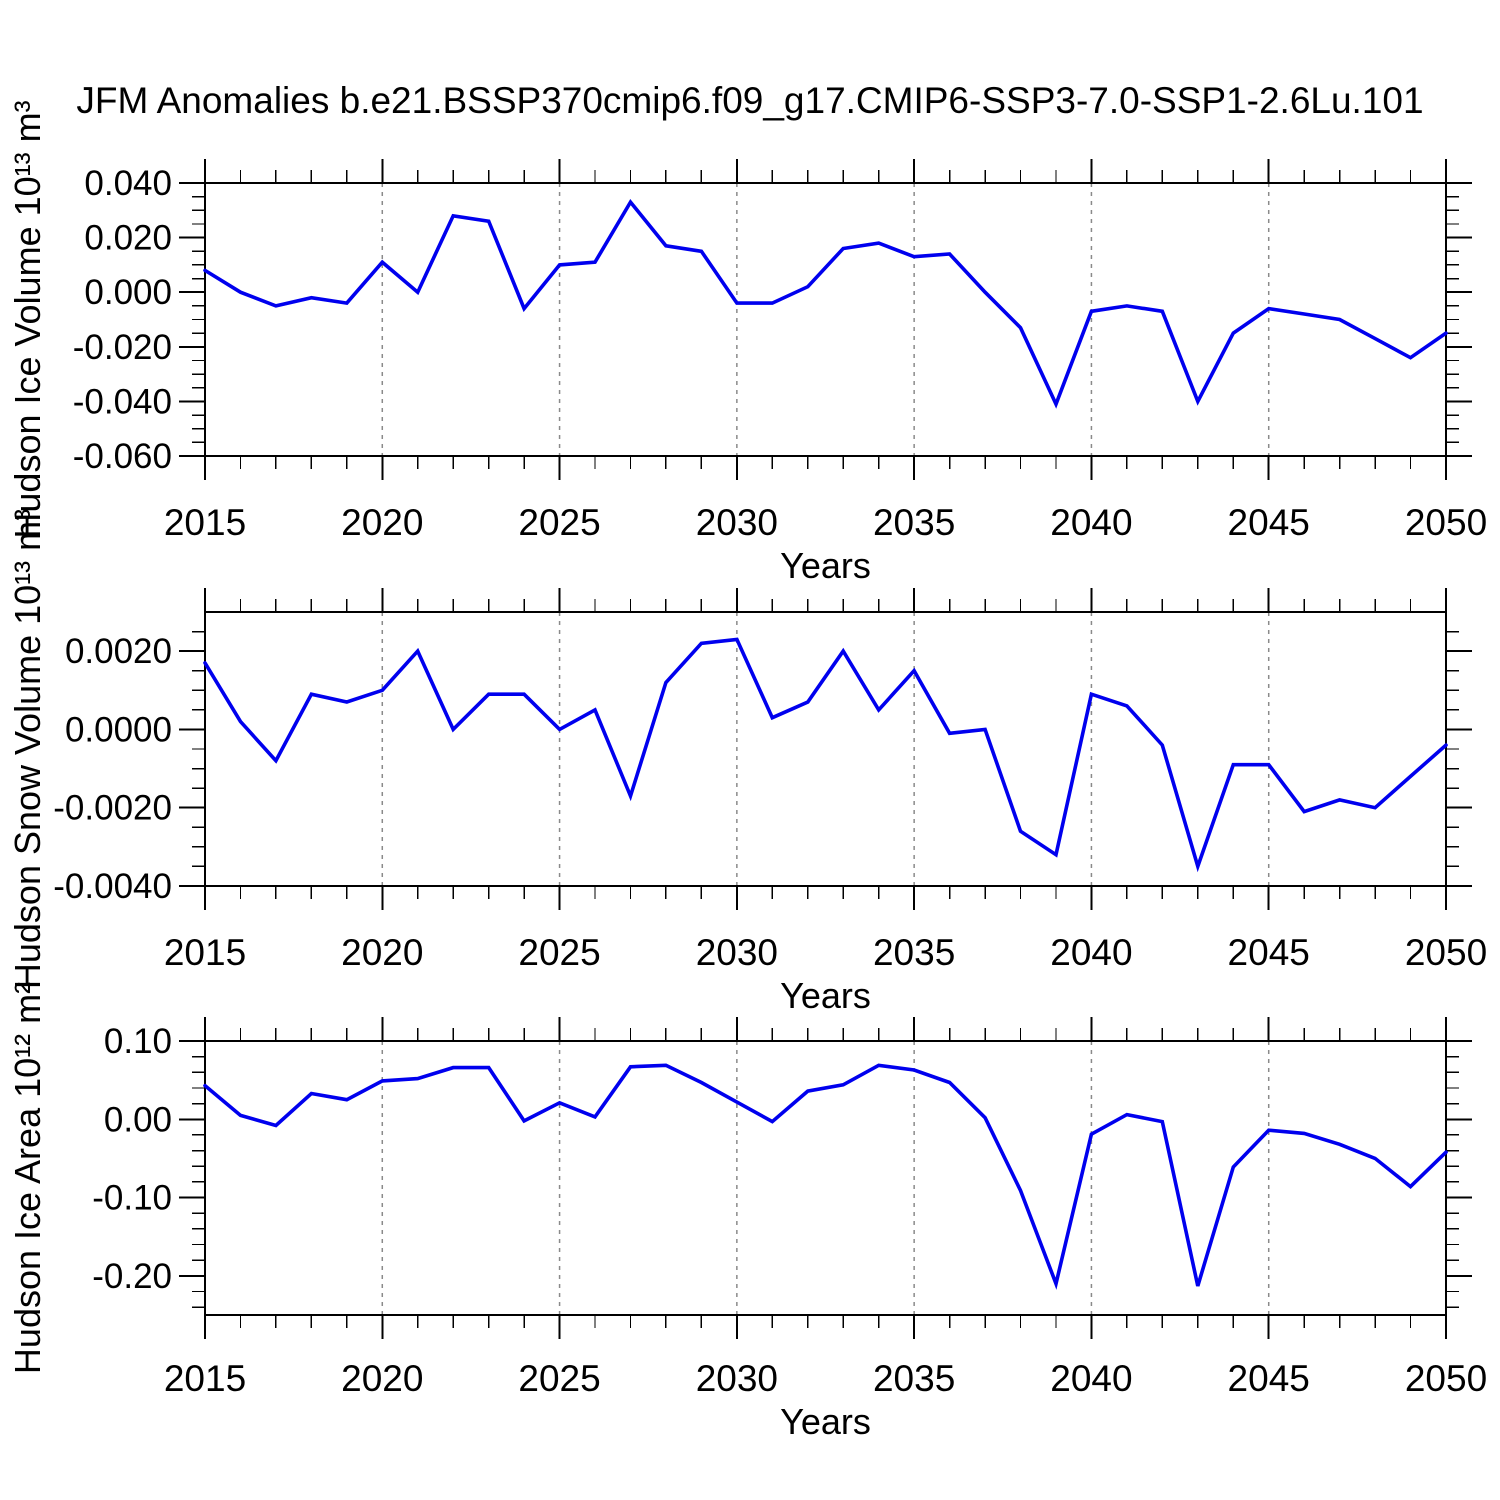 Image resolution: width=1500 pixels, height=1500 pixels. Describe the element at coordinates (118, 729) in the screenshot. I see `y-tick-label: 0.0000` at that location.